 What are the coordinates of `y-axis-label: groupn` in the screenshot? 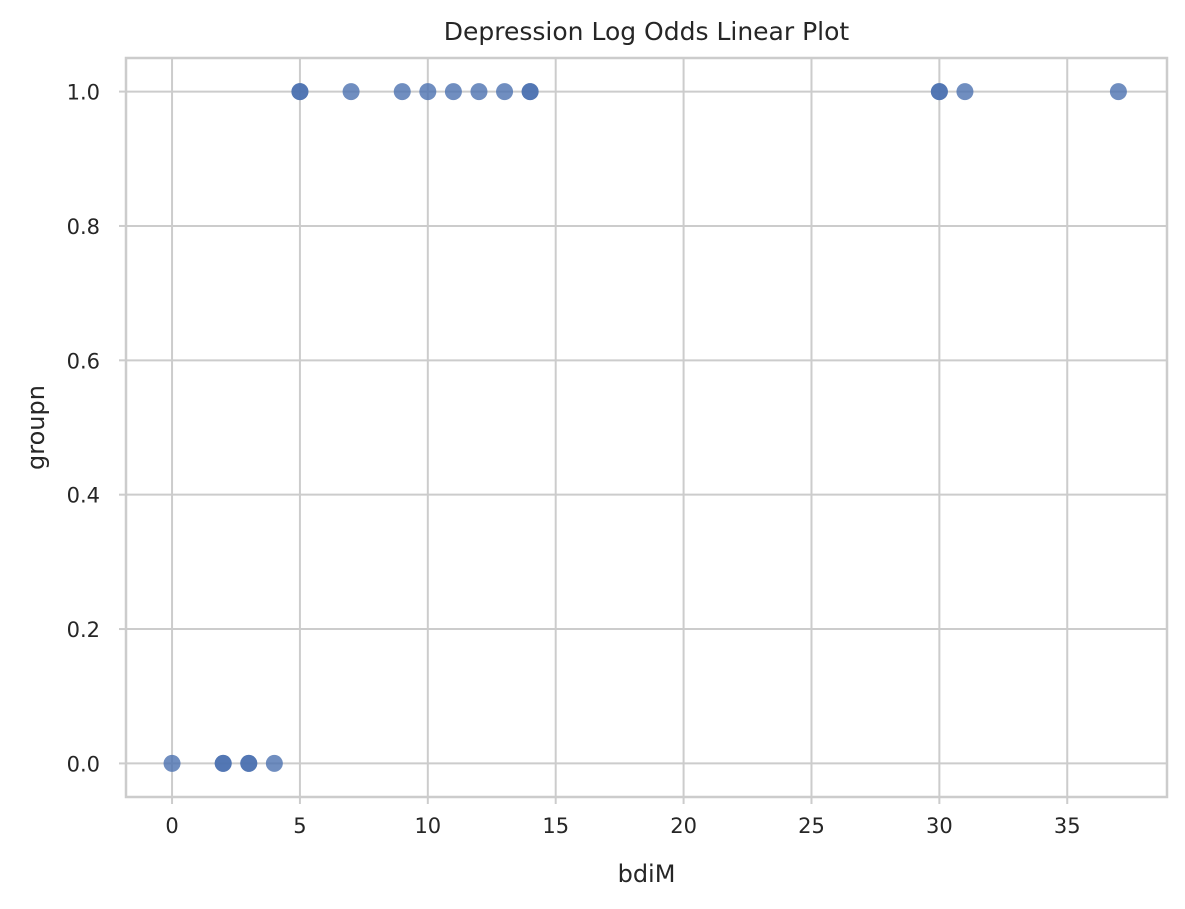 It's located at (36, 427).